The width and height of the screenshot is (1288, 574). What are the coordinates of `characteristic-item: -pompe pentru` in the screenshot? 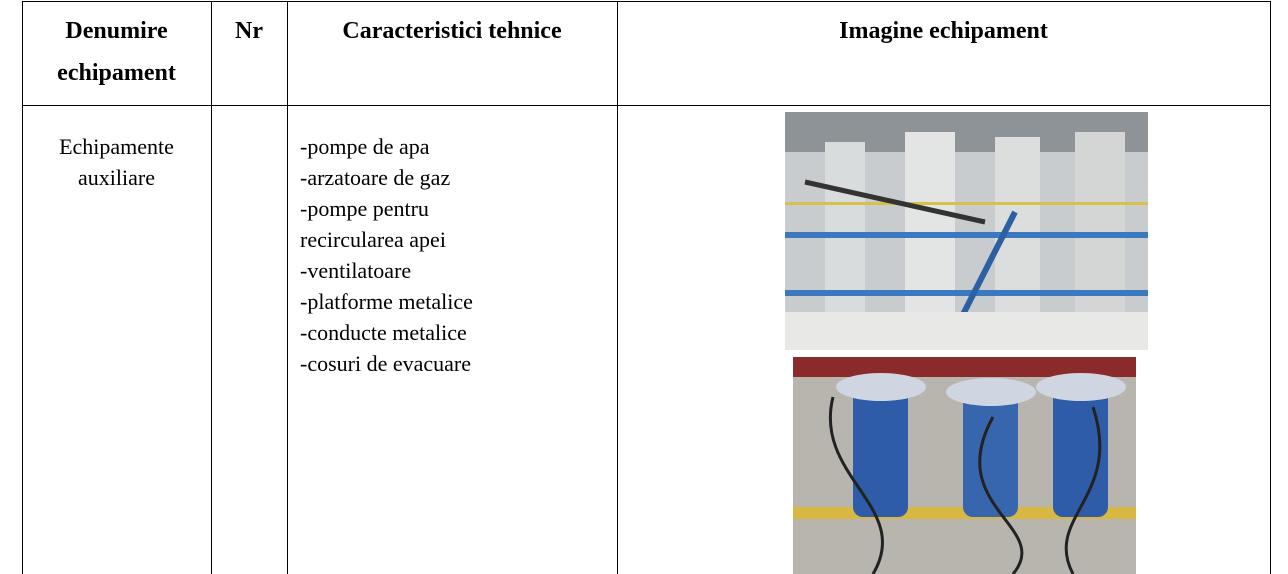 It's located at (364, 208).